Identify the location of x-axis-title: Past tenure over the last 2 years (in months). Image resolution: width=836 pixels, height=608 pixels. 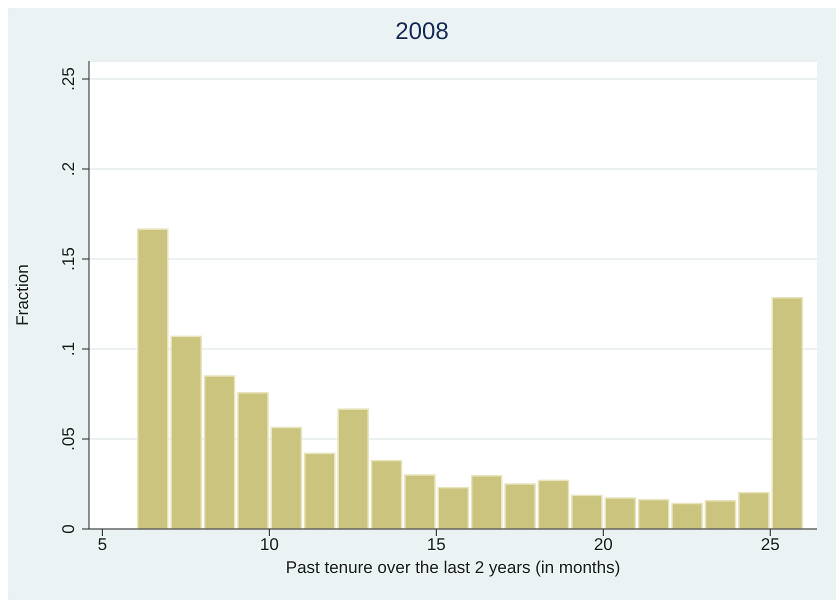
(453, 567).